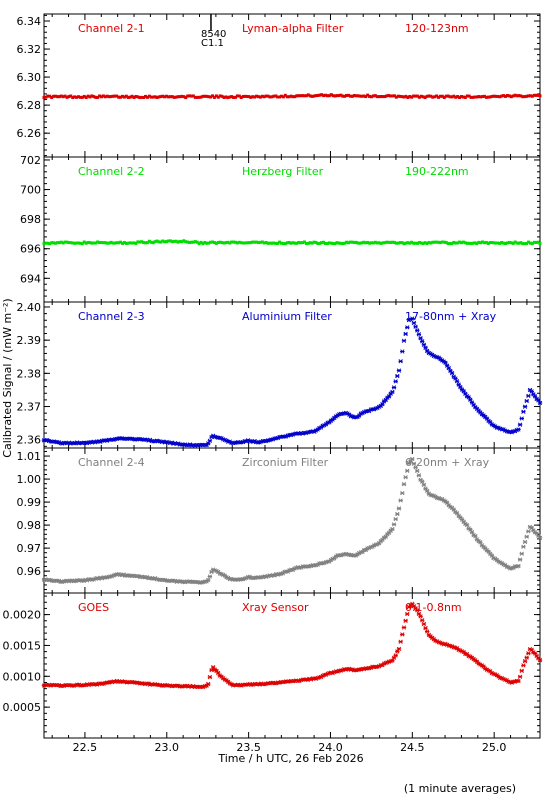 The width and height of the screenshot is (550, 805). What do you see at coordinates (460, 788) in the screenshot?
I see `footnote: (1 minute averages)` at bounding box center [460, 788].